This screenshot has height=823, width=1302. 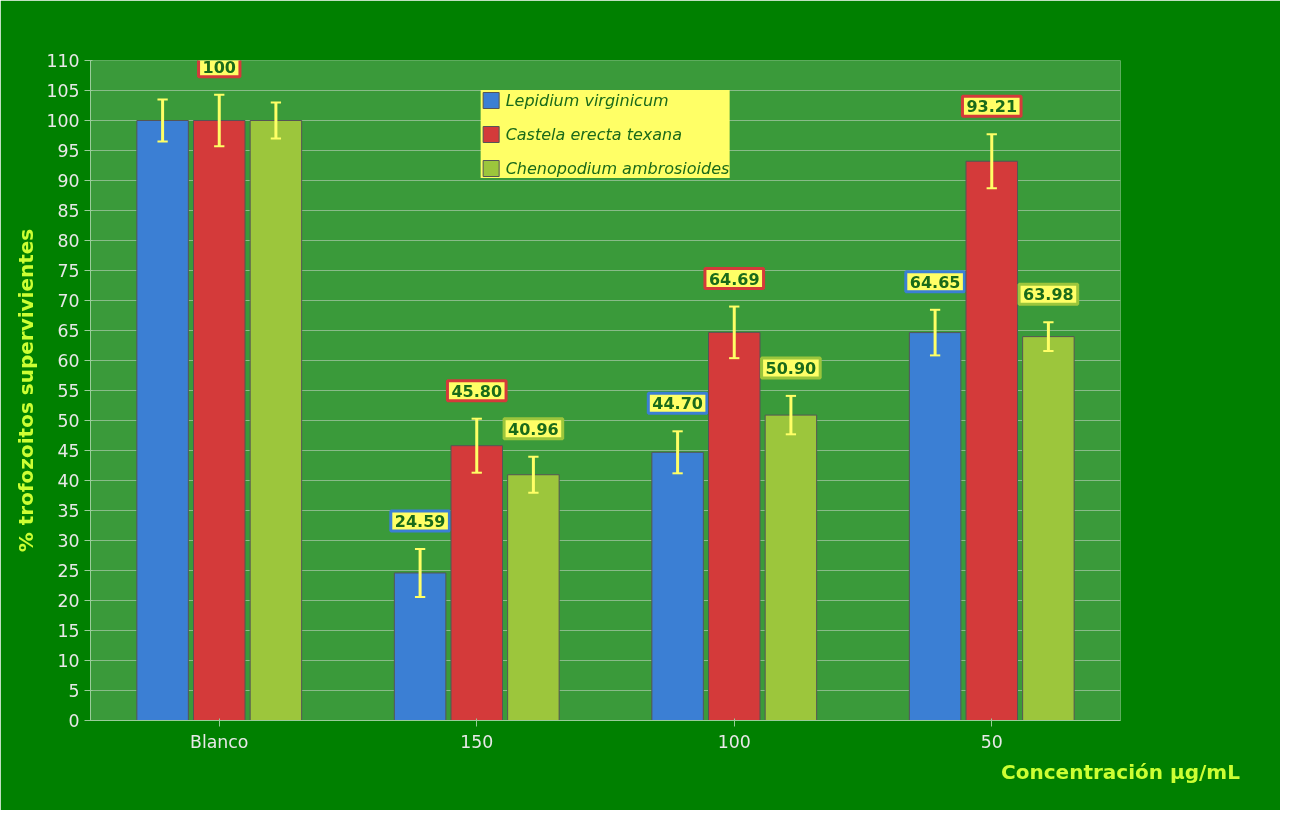 What do you see at coordinates (74, 691) in the screenshot?
I see `y-tick-label: 5` at bounding box center [74, 691].